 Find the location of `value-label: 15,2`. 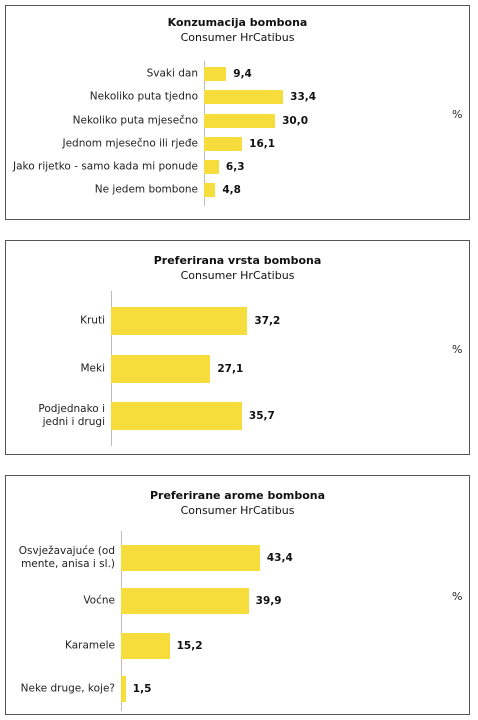

value-label: 15,2 is located at coordinates (189, 646).